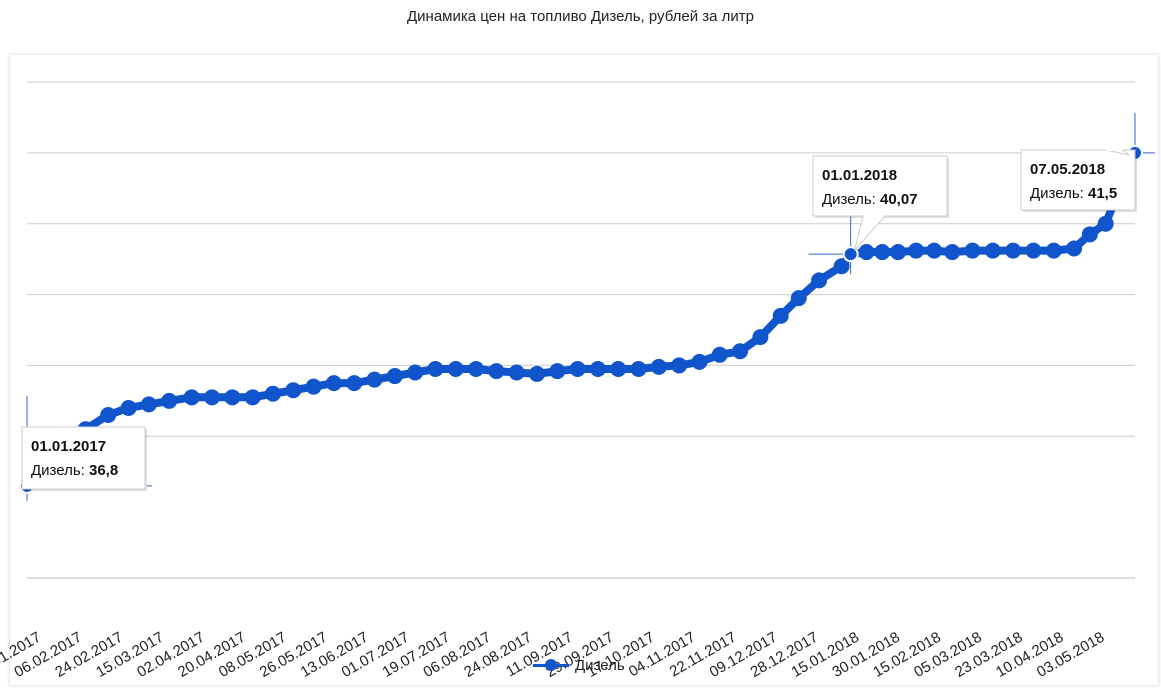 The width and height of the screenshot is (1161, 697). What do you see at coordinates (68, 446) in the screenshot?
I see `tooltip-date: 01.01.2017` at bounding box center [68, 446].